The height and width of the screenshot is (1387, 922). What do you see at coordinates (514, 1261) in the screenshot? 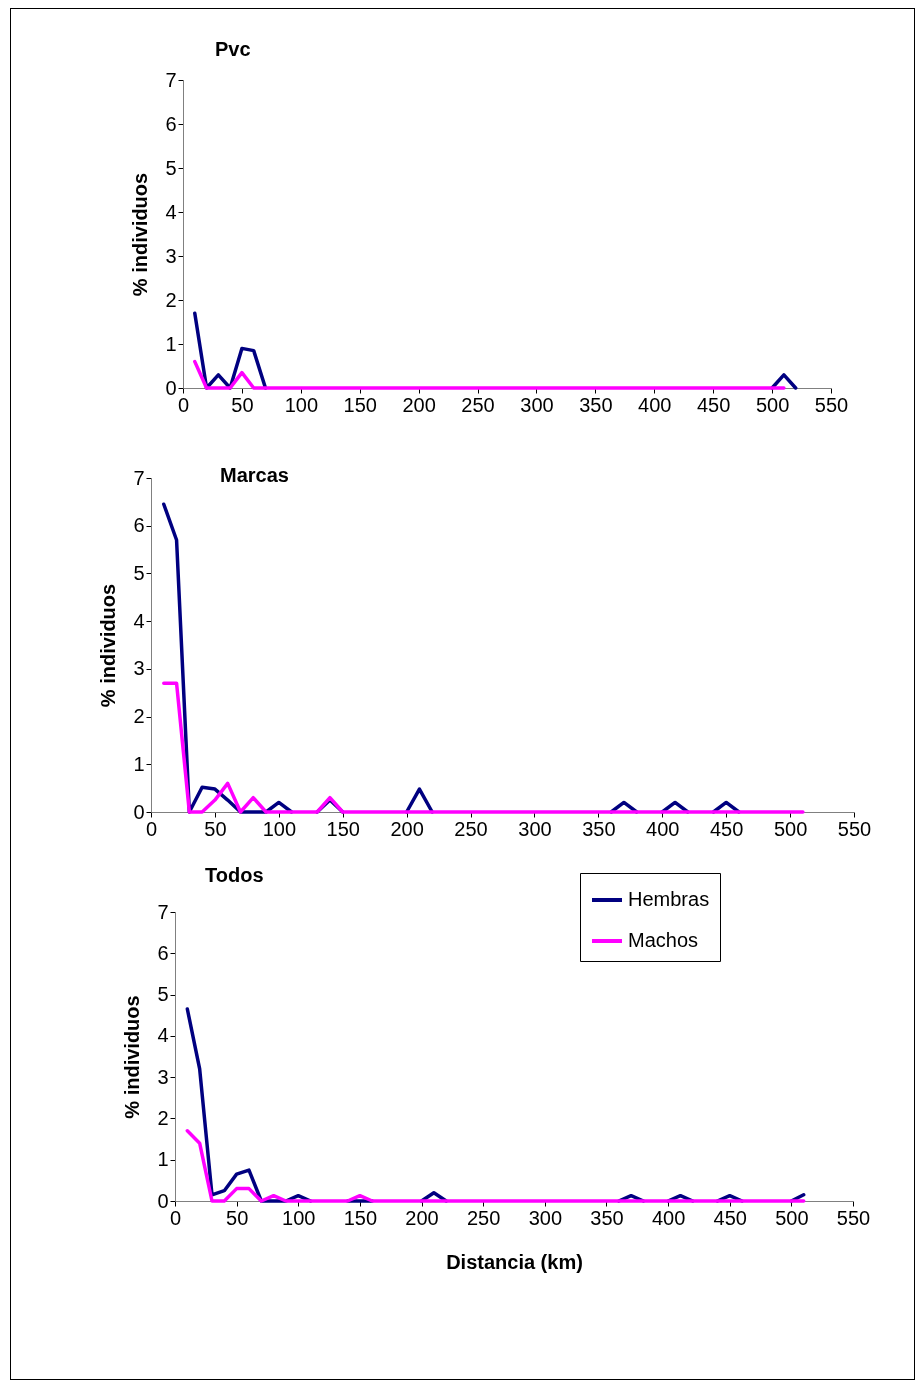
I see `x-axis-title: Distancia (km)` at bounding box center [514, 1261].